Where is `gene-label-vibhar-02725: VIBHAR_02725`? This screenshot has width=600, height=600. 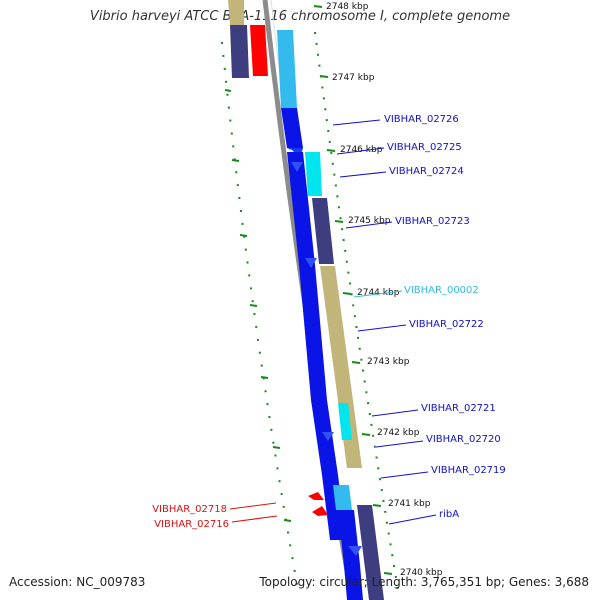
gene-label-vibhar-02725: VIBHAR_02725 is located at coordinates (424, 147).